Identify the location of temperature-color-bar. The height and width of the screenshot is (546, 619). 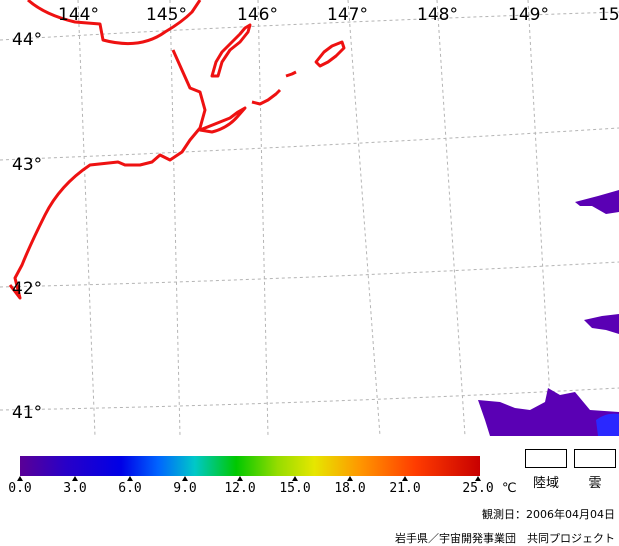
(250, 466).